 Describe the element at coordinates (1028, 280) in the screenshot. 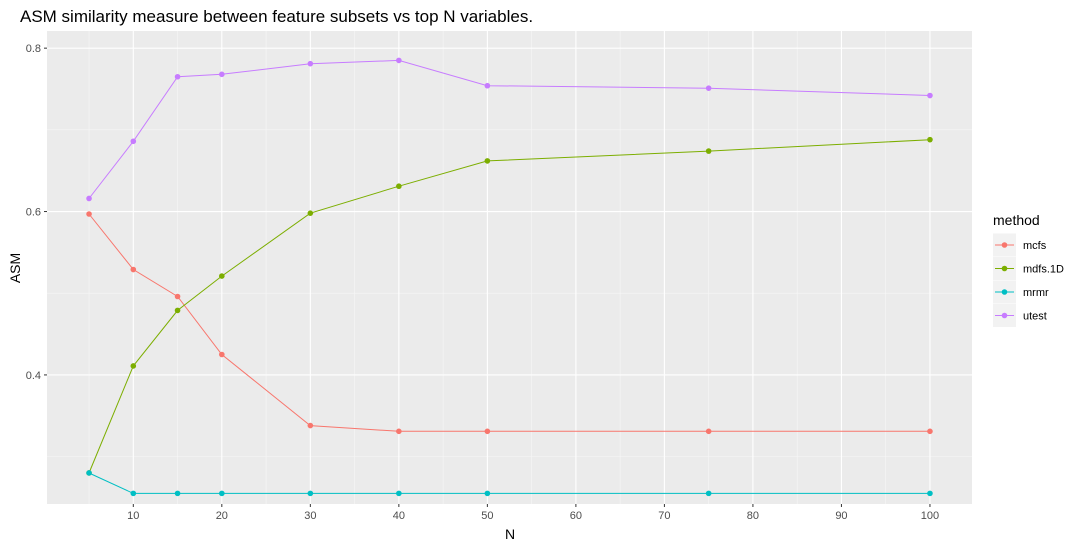

I see `legend-items: mcfs mdfs.1D mrmr utest` at that location.